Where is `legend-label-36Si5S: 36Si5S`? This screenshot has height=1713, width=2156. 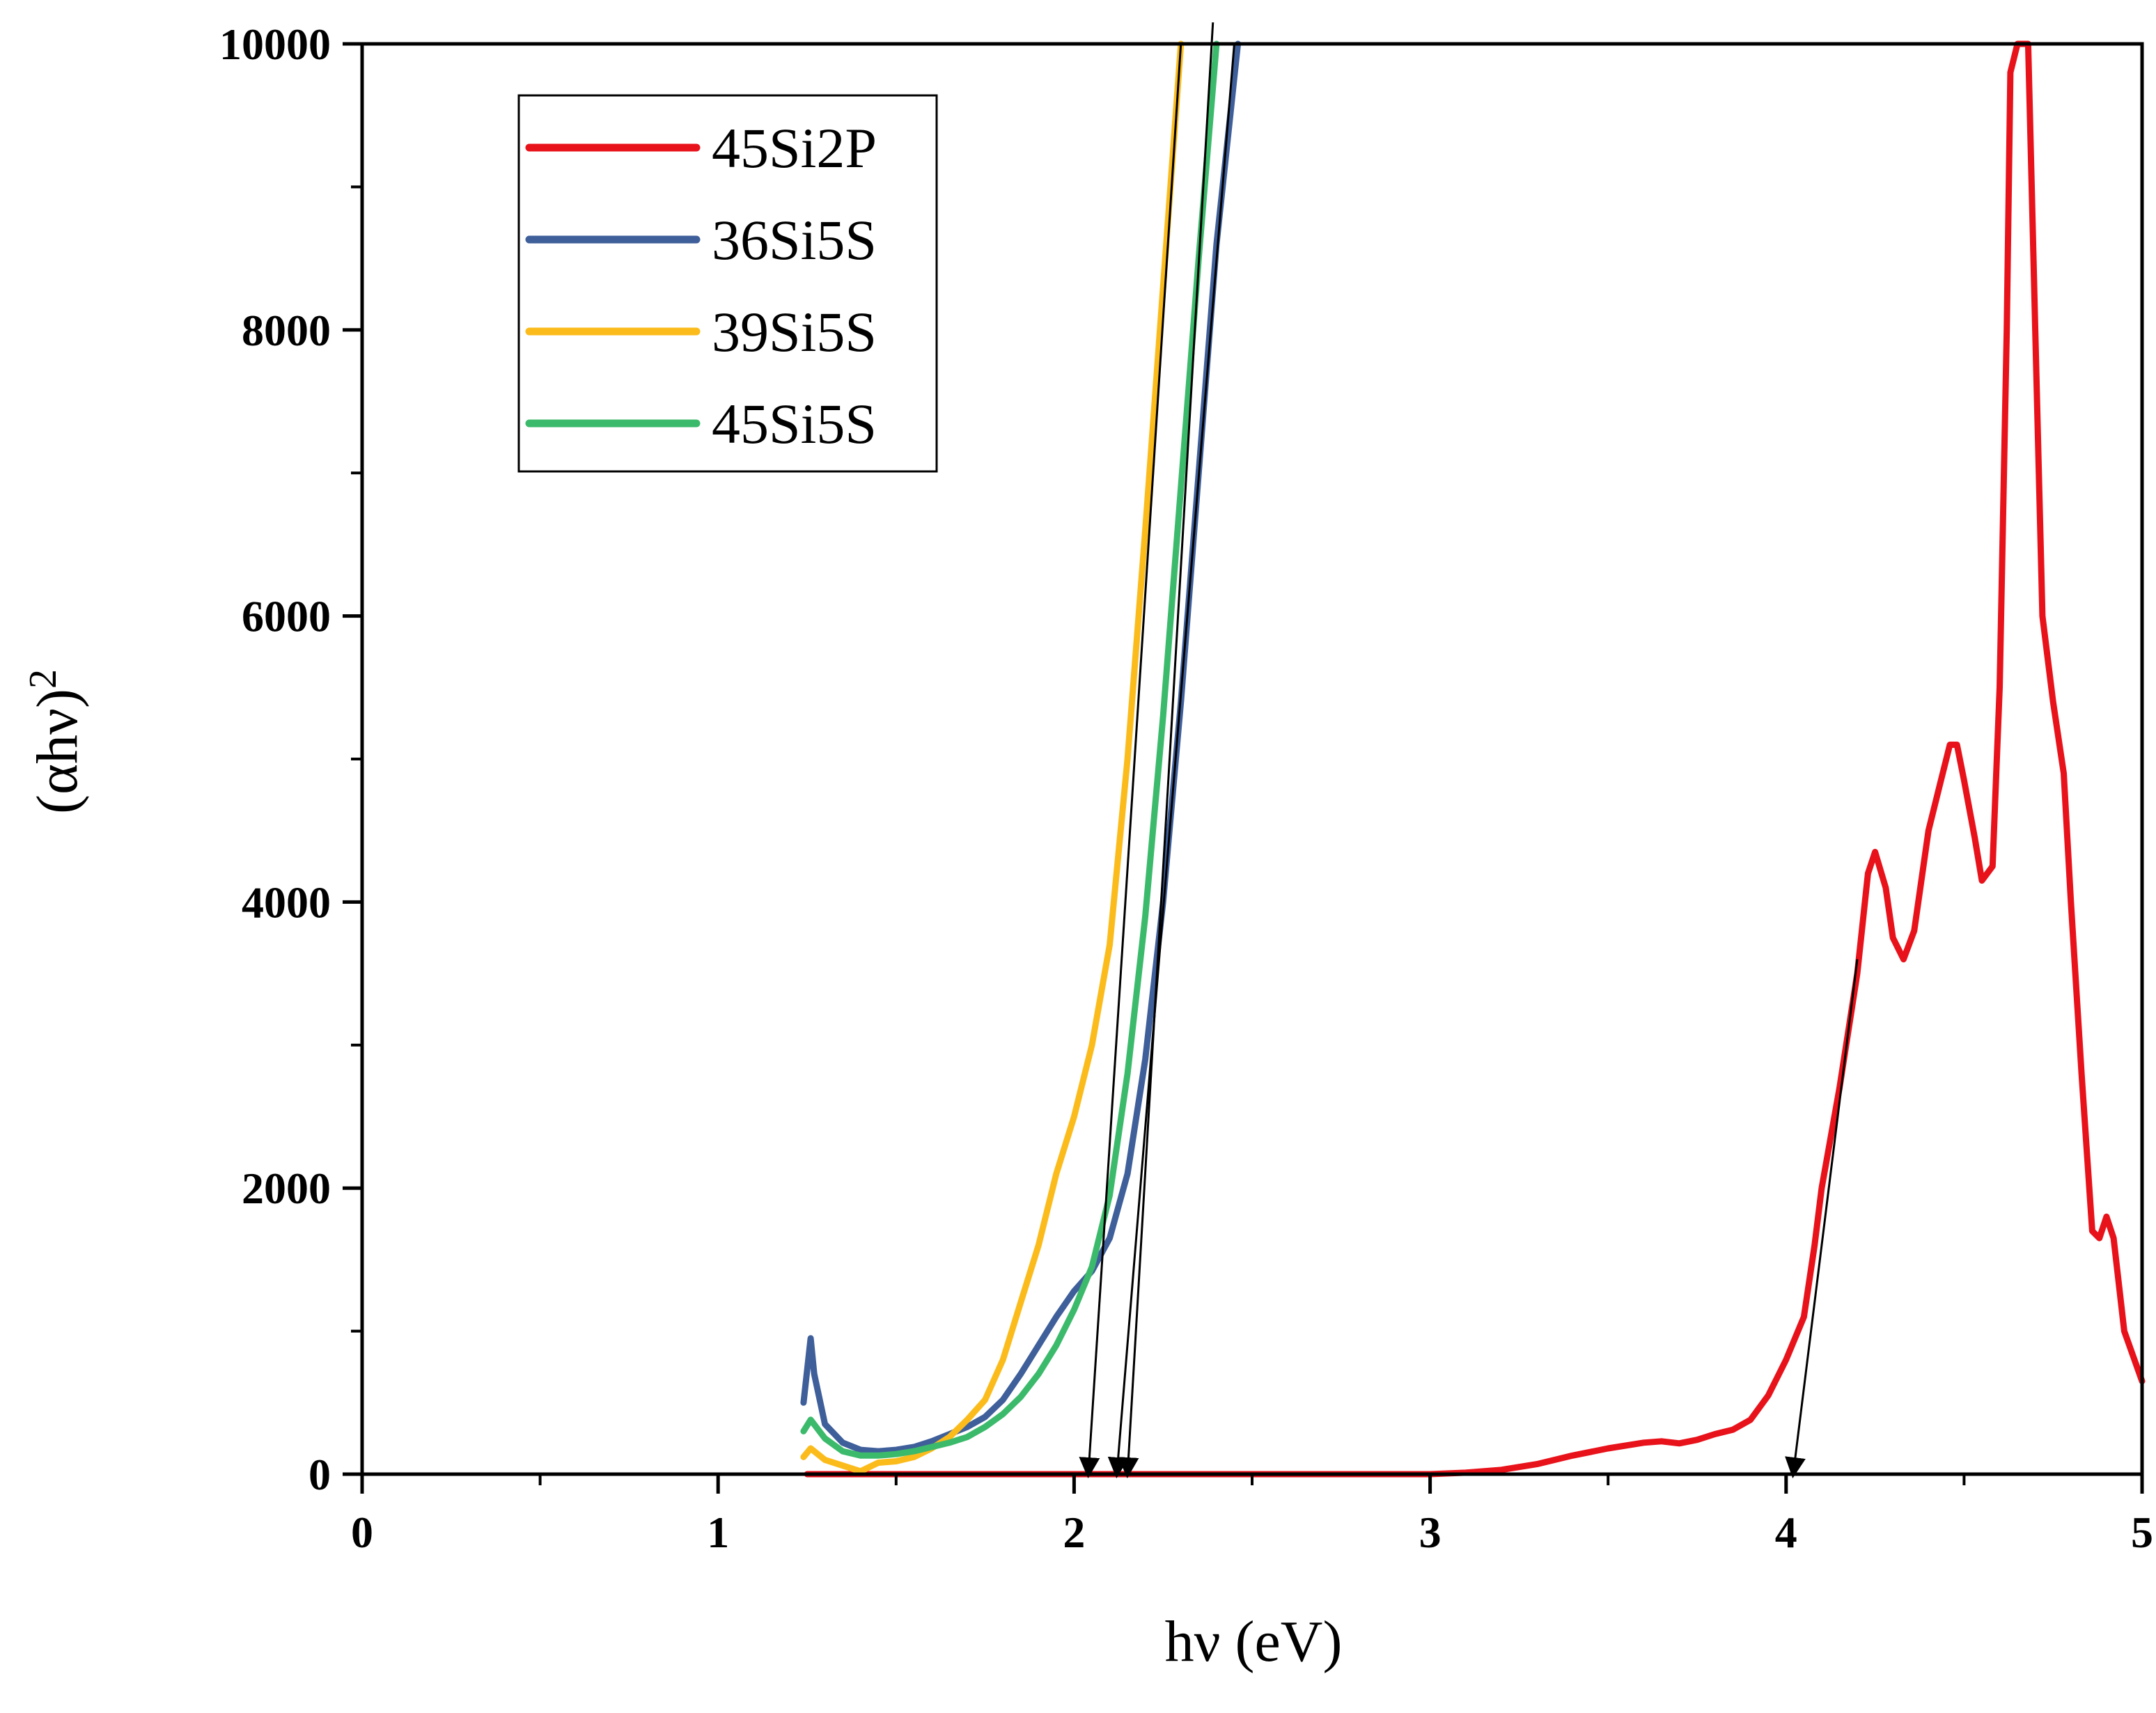
legend-label-36Si5S: 36Si5S is located at coordinates (794, 240).